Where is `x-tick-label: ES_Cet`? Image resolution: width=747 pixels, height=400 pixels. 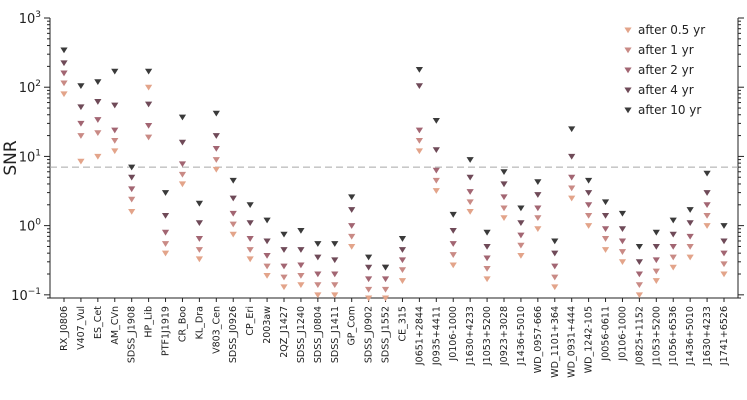
x-tick-label: ES_Cet is located at coordinates (98, 322).